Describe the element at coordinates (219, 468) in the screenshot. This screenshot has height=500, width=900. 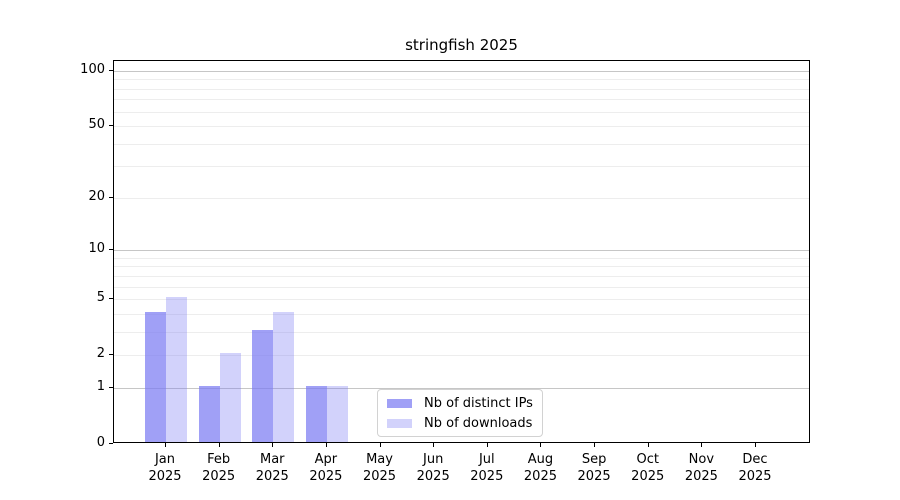
I see `x-tick-label: Feb 2025` at that location.